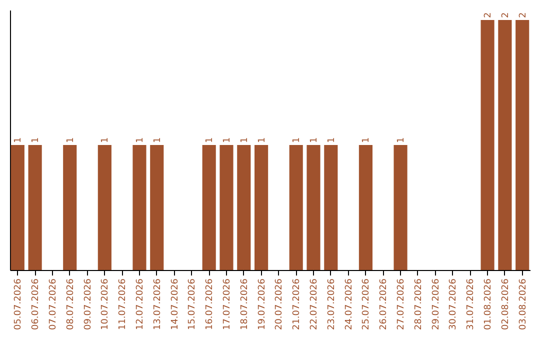  I want to click on x-tick-label: 05.07.2026, so click(19, 304).